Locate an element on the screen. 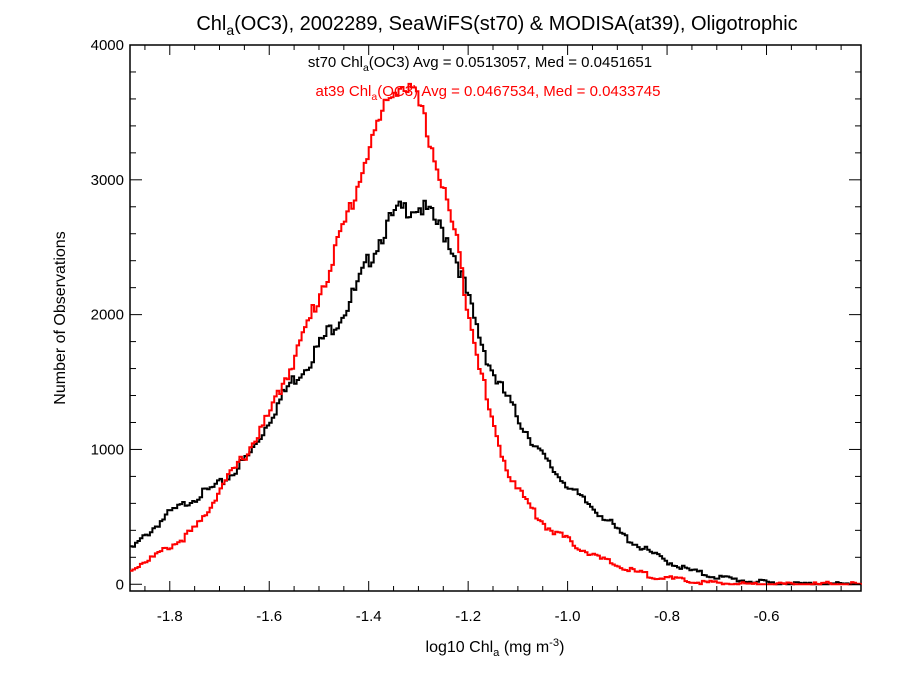 Image resolution: width=900 pixels, height=675 pixels. y-tick-label: 1000 is located at coordinates (107, 449).